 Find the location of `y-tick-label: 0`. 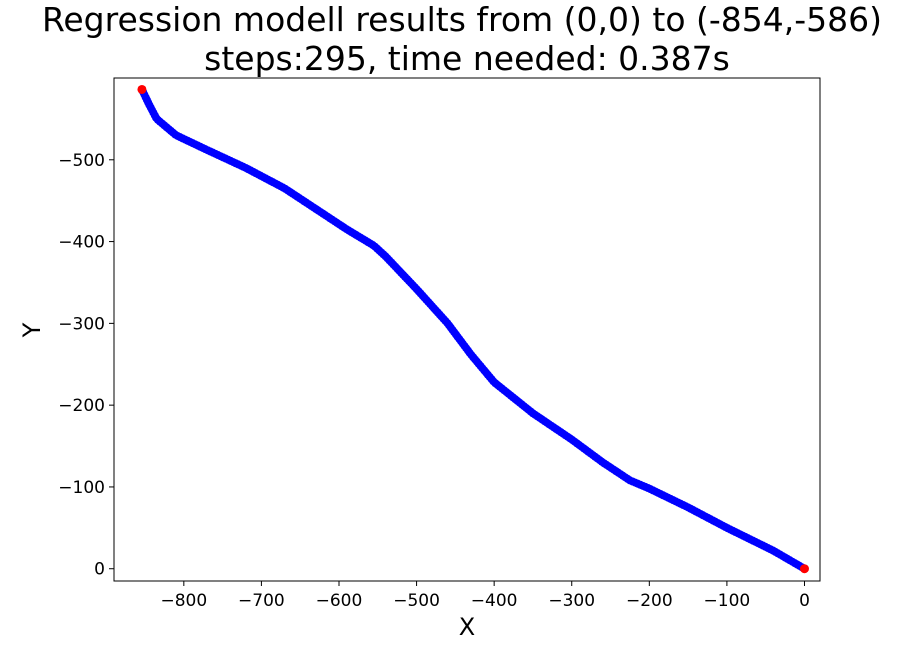

y-tick-label: 0 is located at coordinates (99, 570).